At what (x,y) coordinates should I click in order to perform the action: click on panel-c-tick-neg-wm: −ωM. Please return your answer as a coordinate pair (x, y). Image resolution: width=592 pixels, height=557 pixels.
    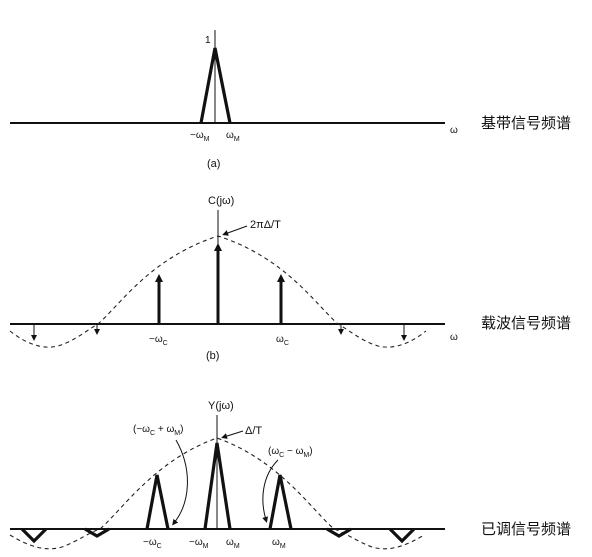
    Looking at the image, I should click on (199, 543).